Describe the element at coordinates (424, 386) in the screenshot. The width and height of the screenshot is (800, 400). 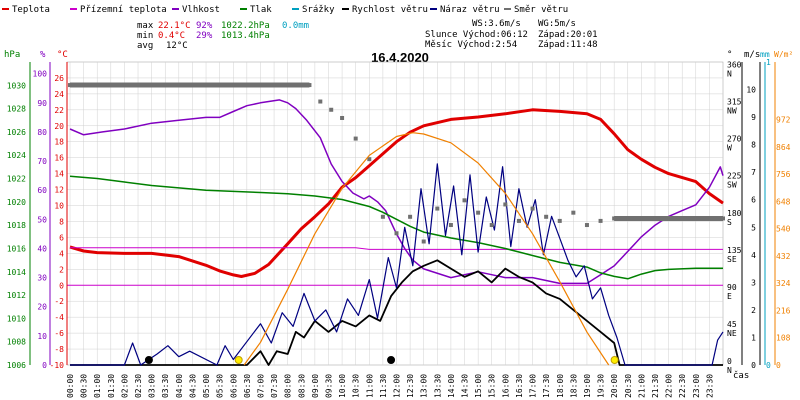
I see `x-tick-26: 13:00` at that location.